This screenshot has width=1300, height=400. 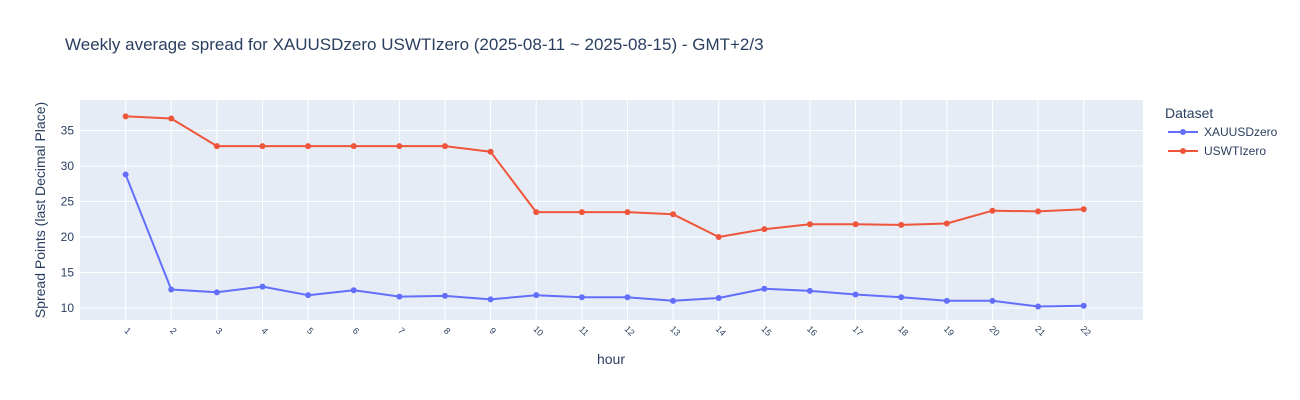 I want to click on y-tick-label: 30, so click(x=68, y=166).